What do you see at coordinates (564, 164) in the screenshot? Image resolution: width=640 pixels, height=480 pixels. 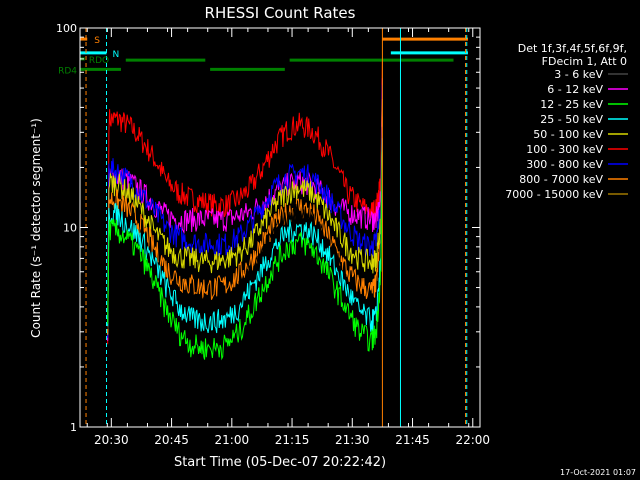 I see `legend-label: 300 - 800 keV` at bounding box center [564, 164].